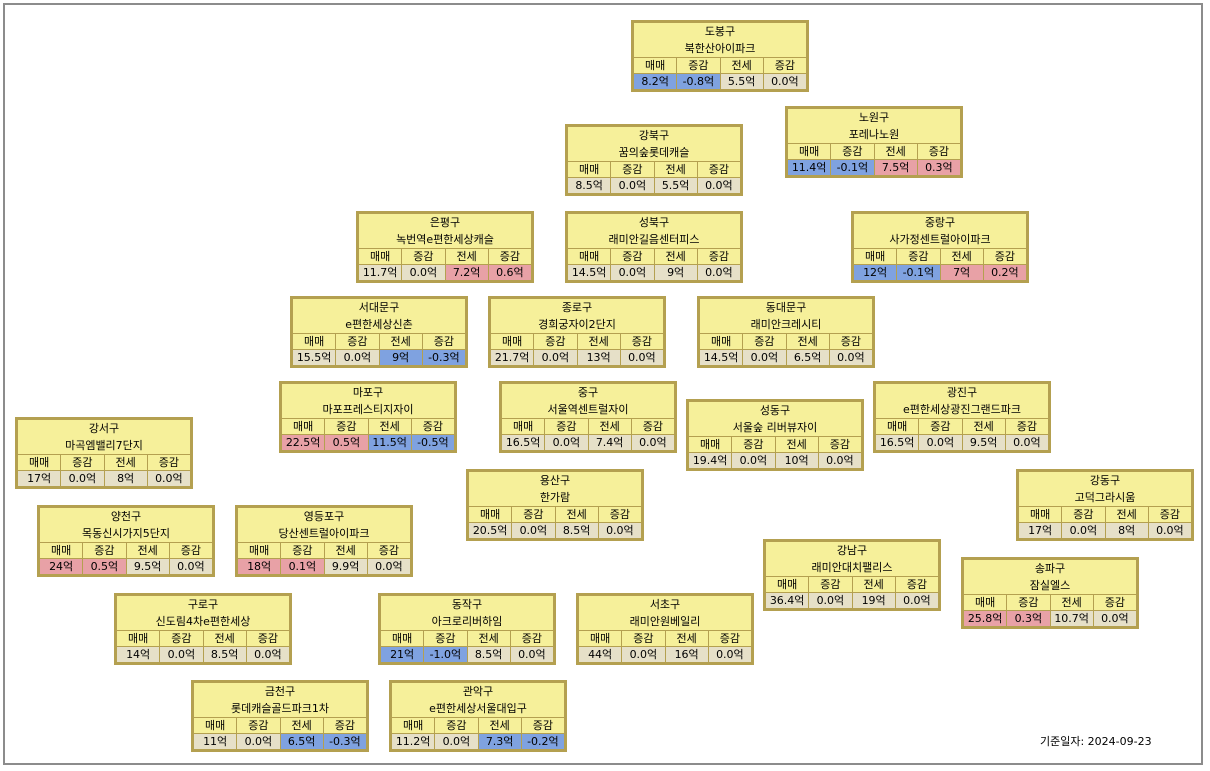 The height and width of the screenshot is (771, 1210). What do you see at coordinates (874, 117) in the screenshot?
I see `district-name: 노원구` at bounding box center [874, 117].